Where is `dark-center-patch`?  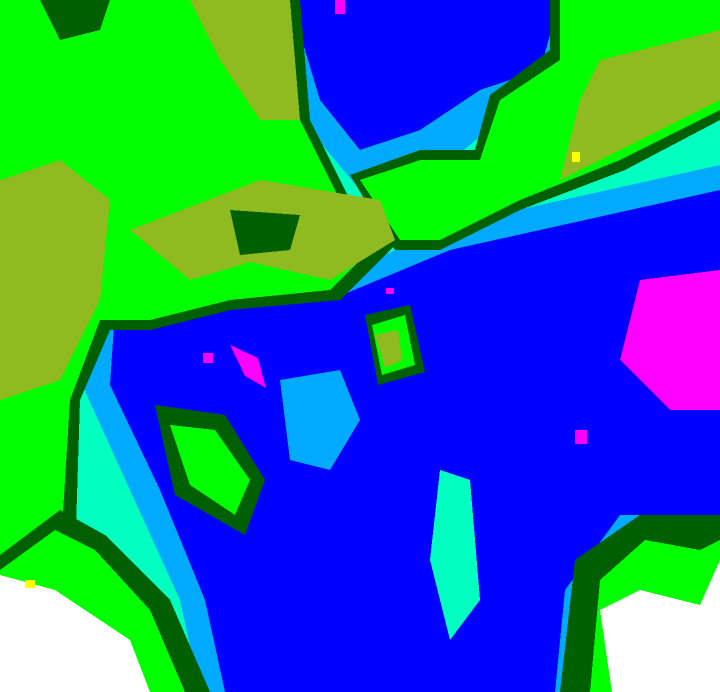
dark-center-patch is located at coordinates (265, 232).